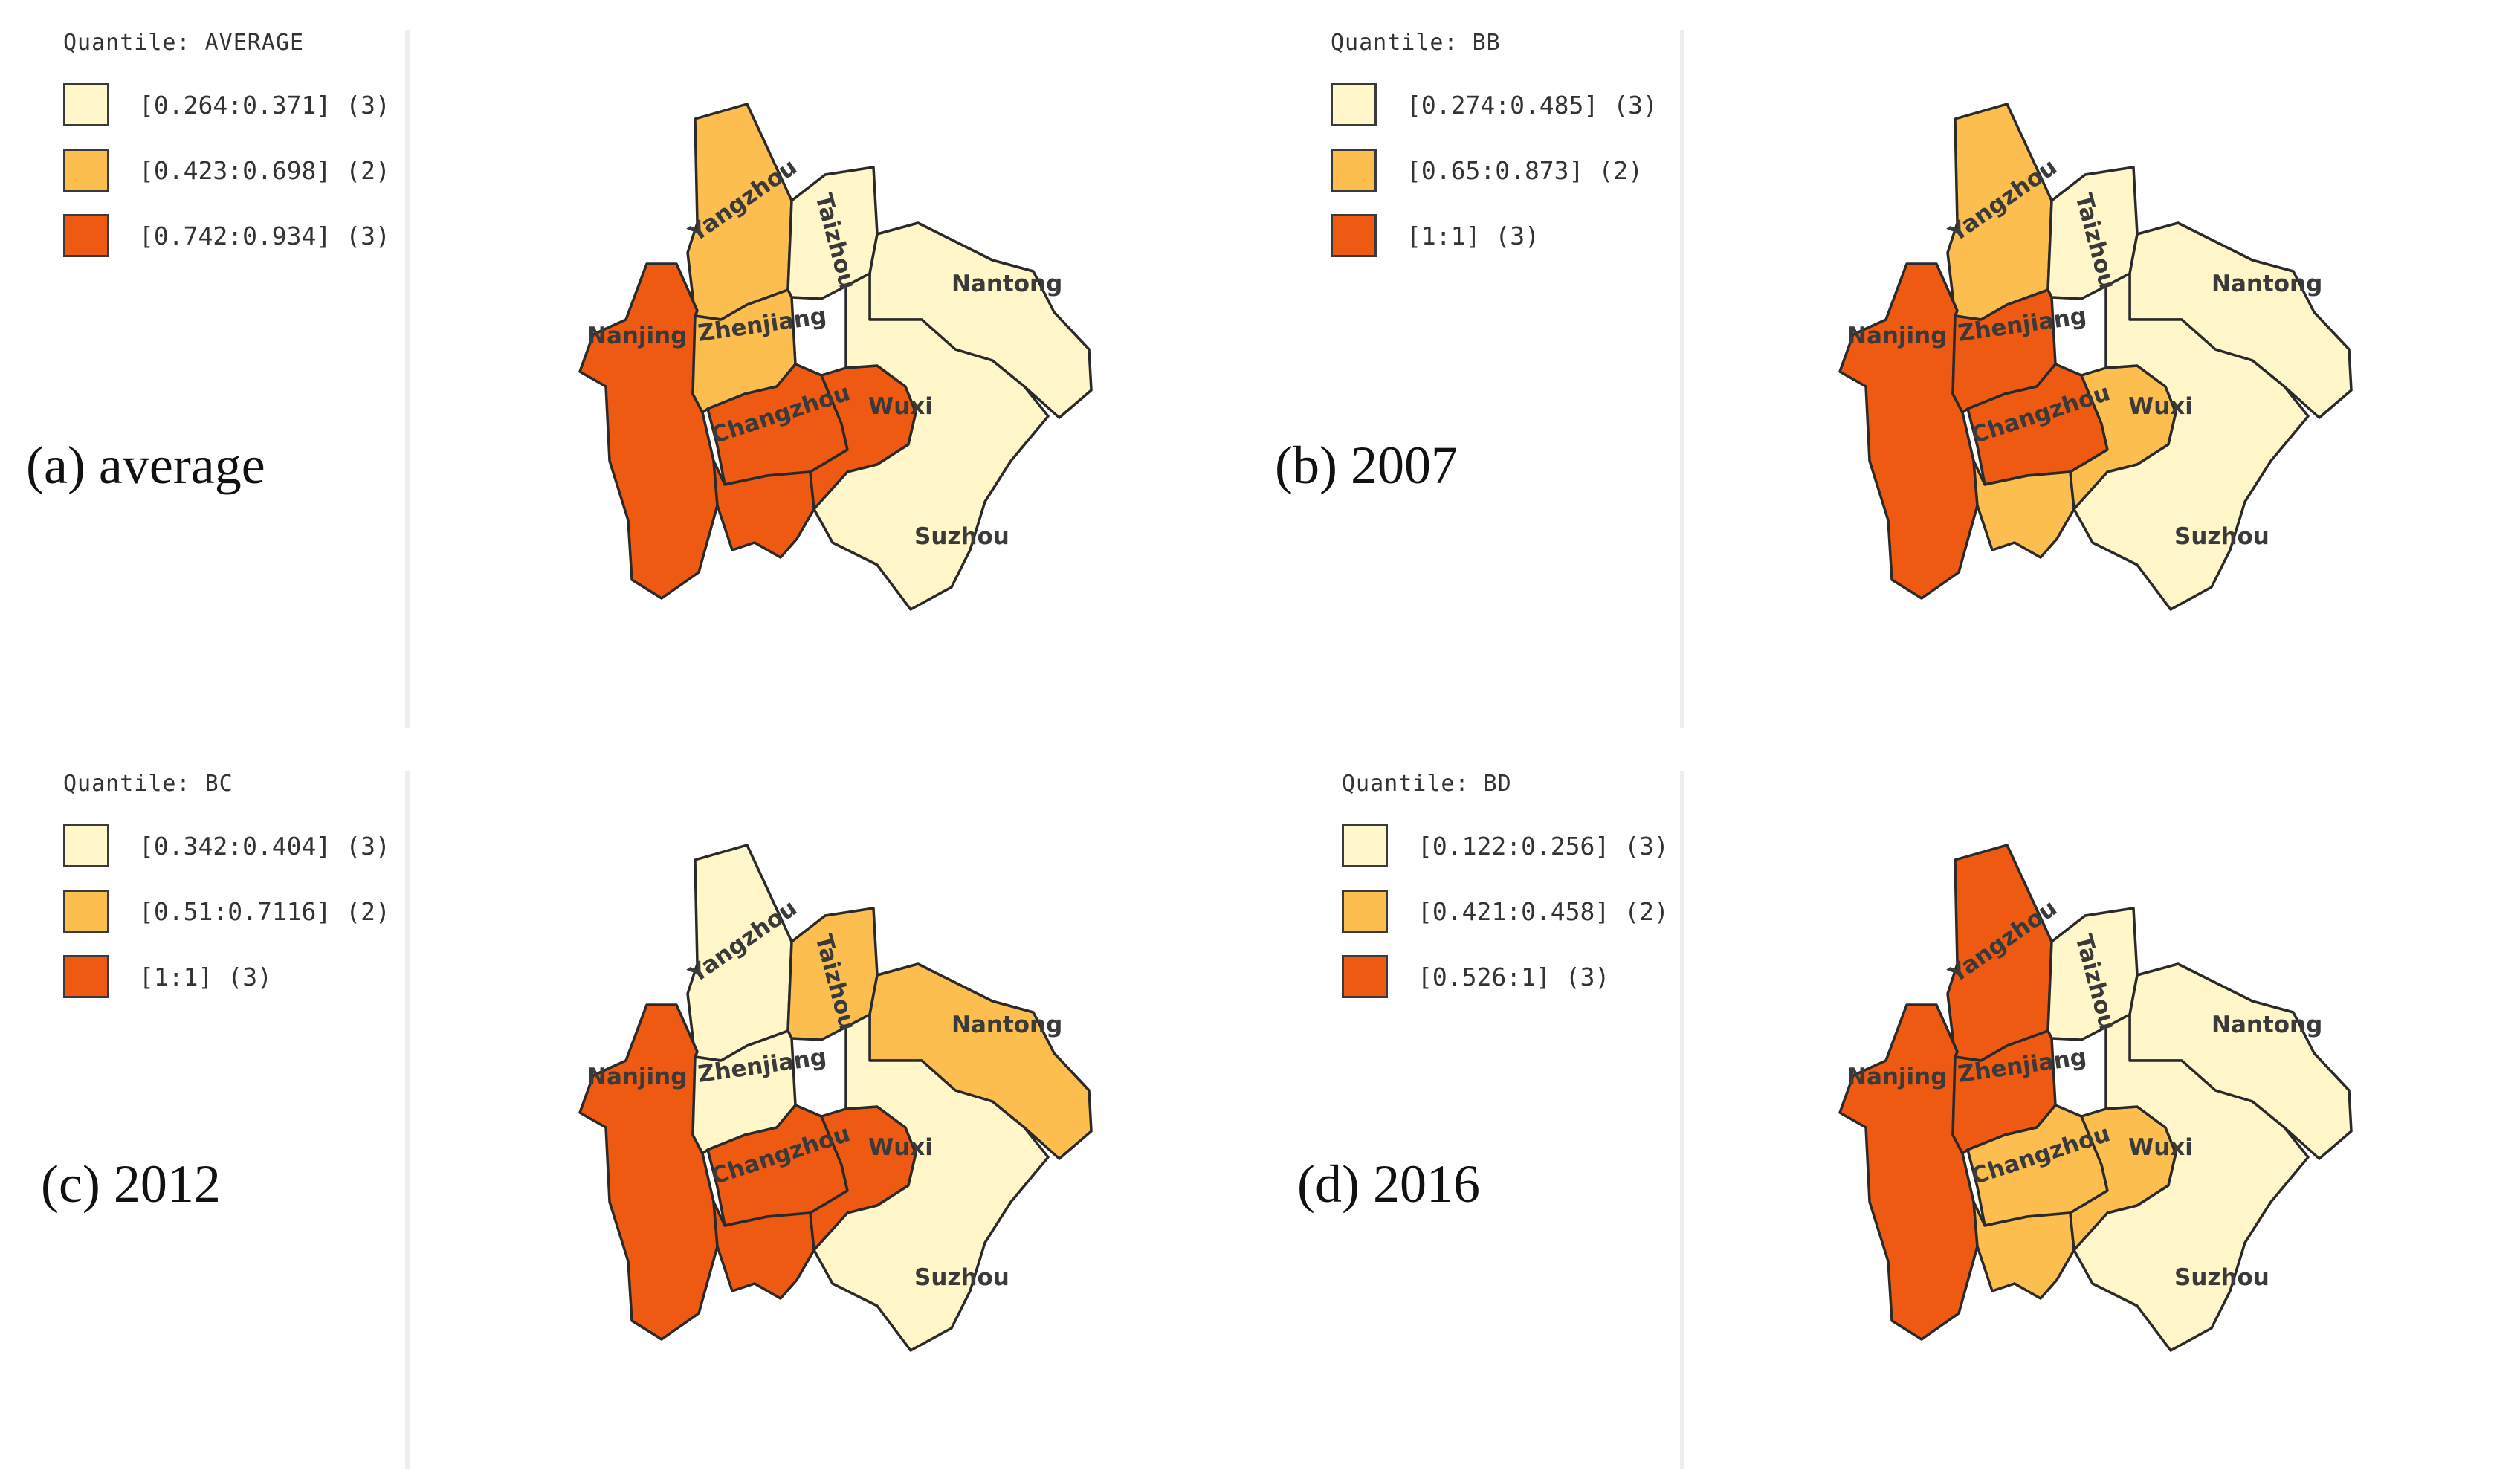  I want to click on legend-item: [0.264:0.371] (3), so click(227, 104).